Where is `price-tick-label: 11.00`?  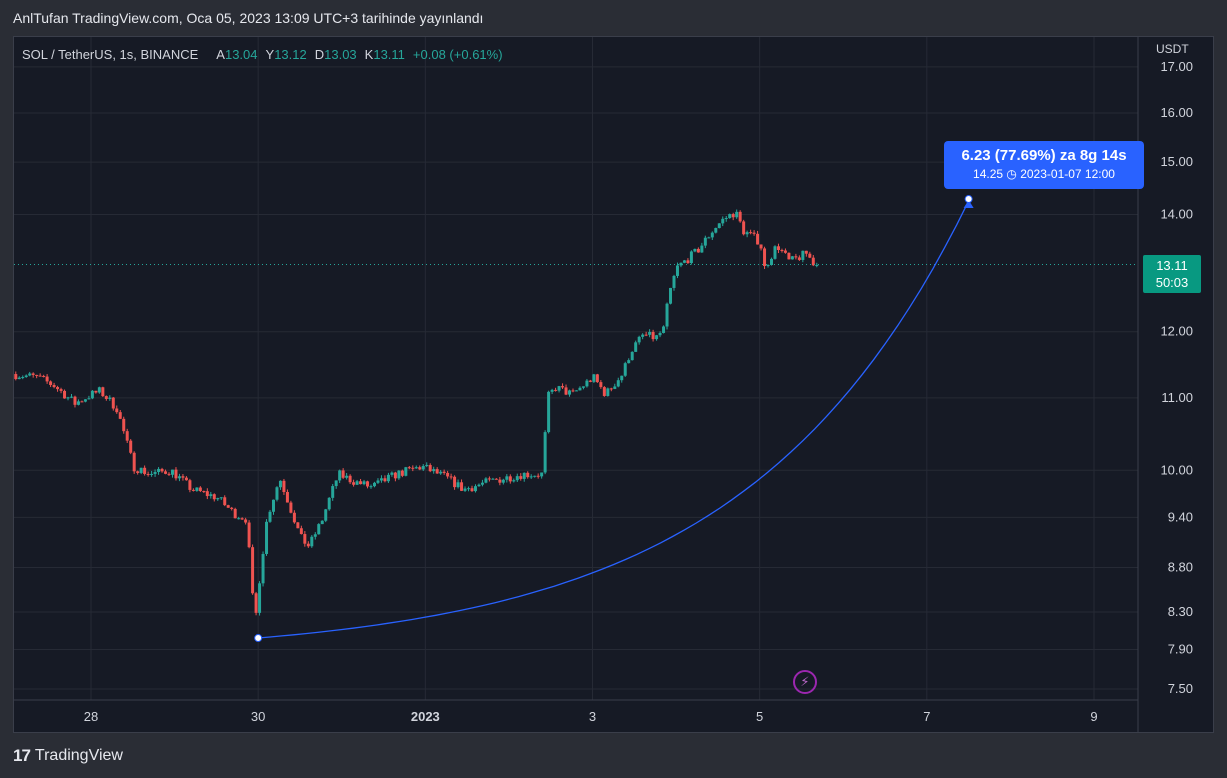
price-tick-label: 11.00 is located at coordinates (1177, 397).